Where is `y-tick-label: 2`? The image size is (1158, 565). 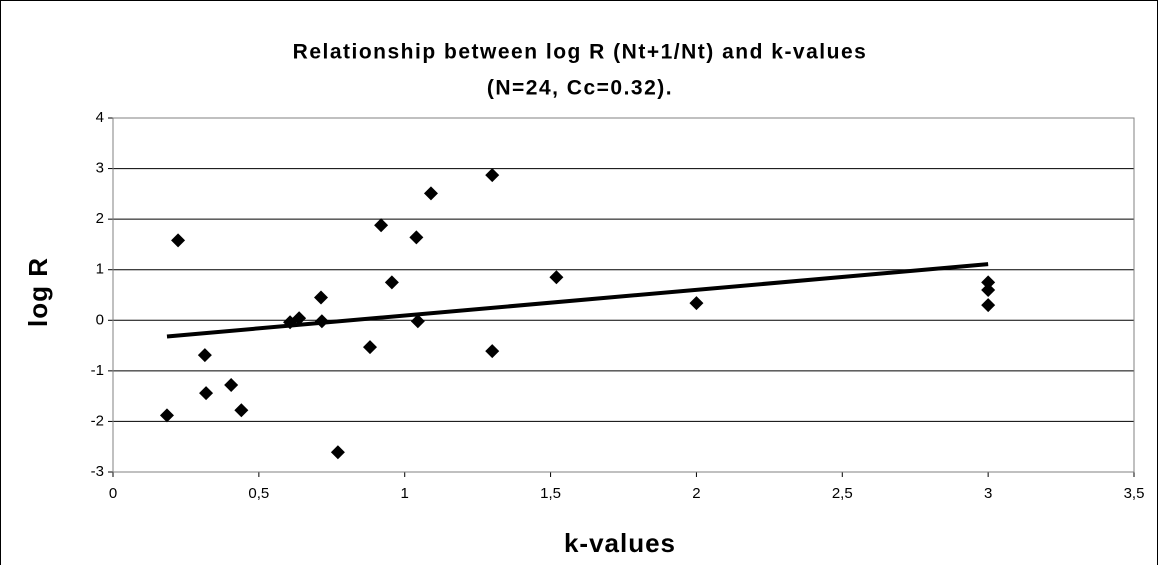 y-tick-label: 2 is located at coordinates (100, 218).